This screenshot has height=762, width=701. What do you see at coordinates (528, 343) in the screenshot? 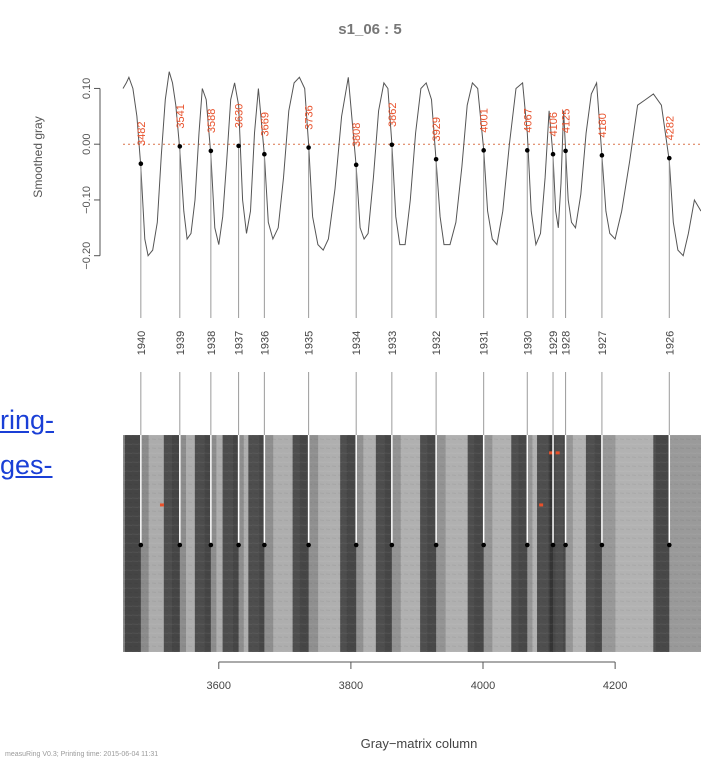
I see `ring-year-label: 1930` at bounding box center [528, 343].